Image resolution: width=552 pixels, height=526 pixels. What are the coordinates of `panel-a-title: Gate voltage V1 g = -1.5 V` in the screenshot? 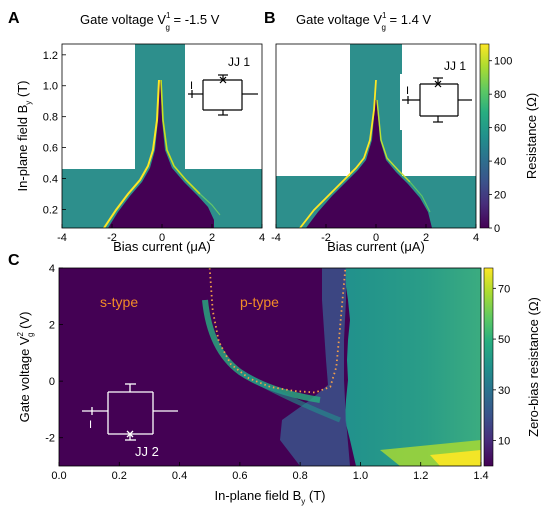 It's located at (150, 21).